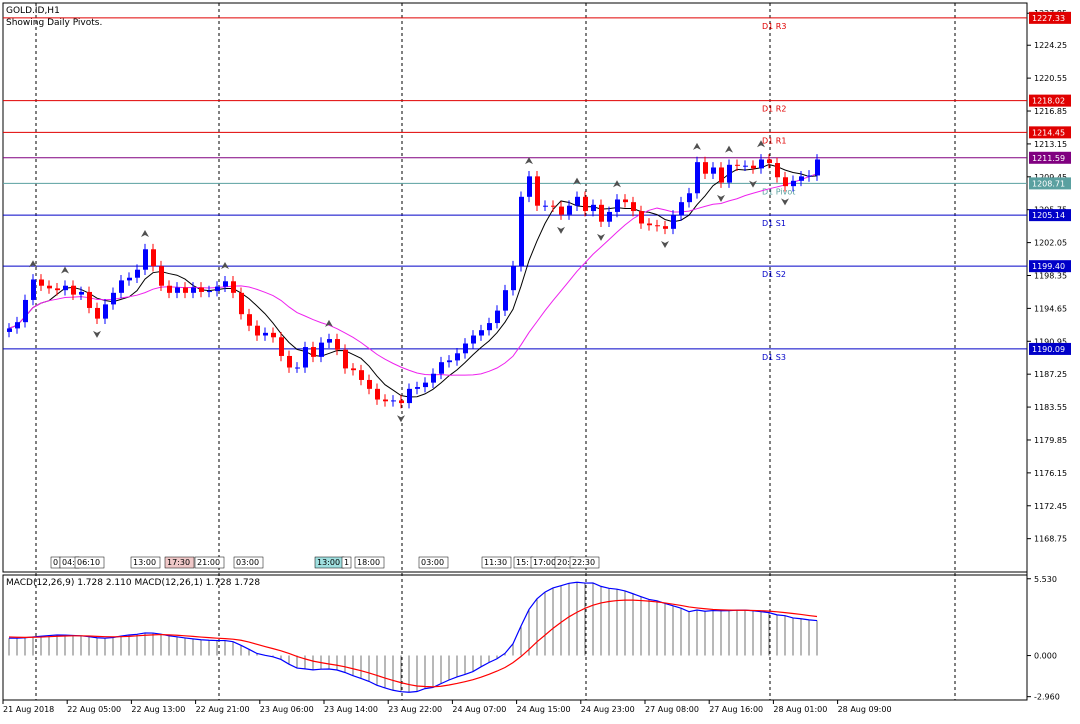 The height and width of the screenshot is (724, 1080). Describe the element at coordinates (1047, 697) in the screenshot. I see `macd-tick-label: -2.960` at that location.